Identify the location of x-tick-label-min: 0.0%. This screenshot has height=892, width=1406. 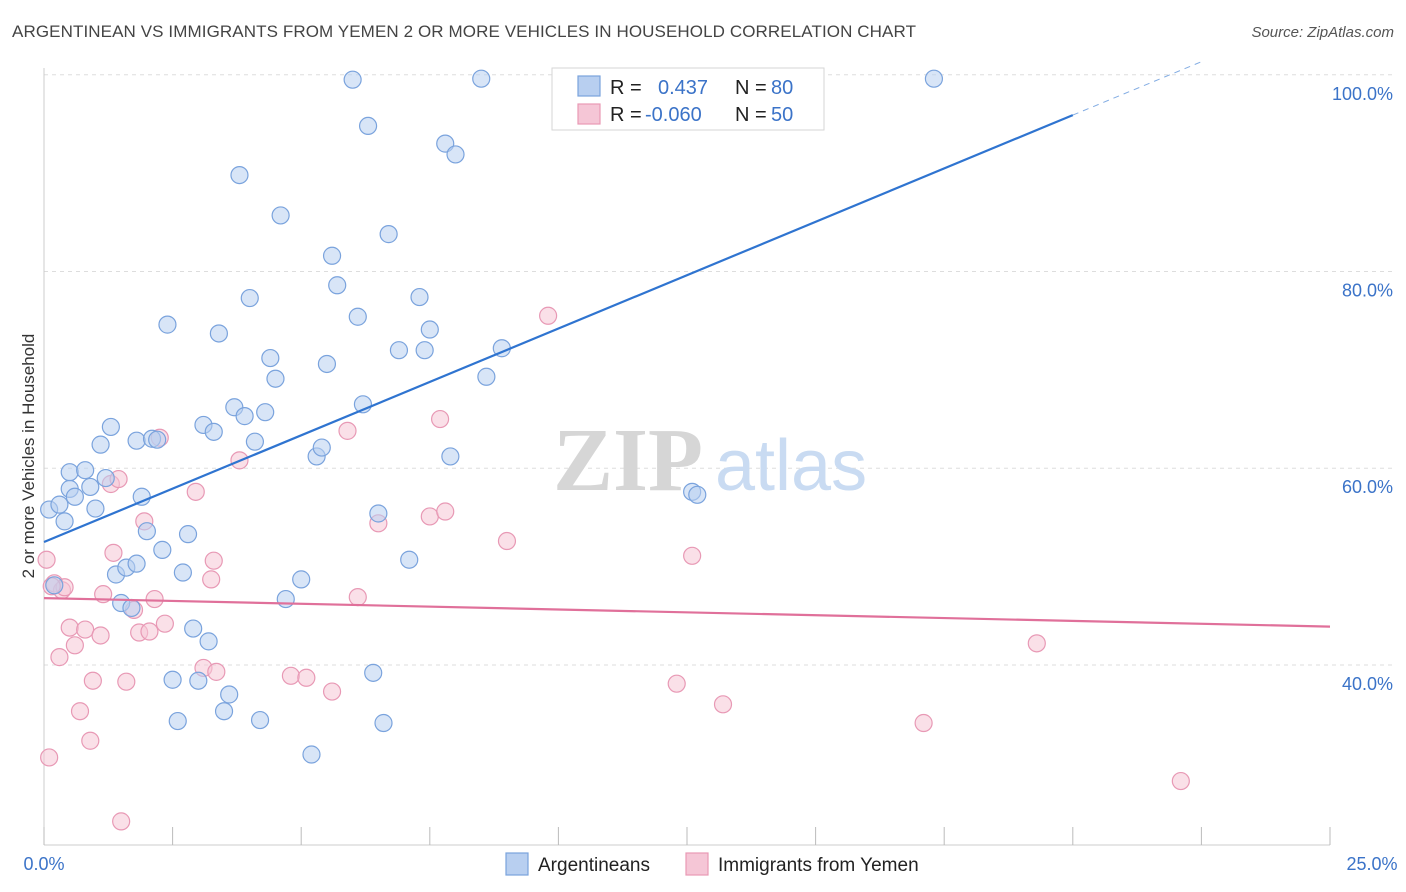
(43, 864).